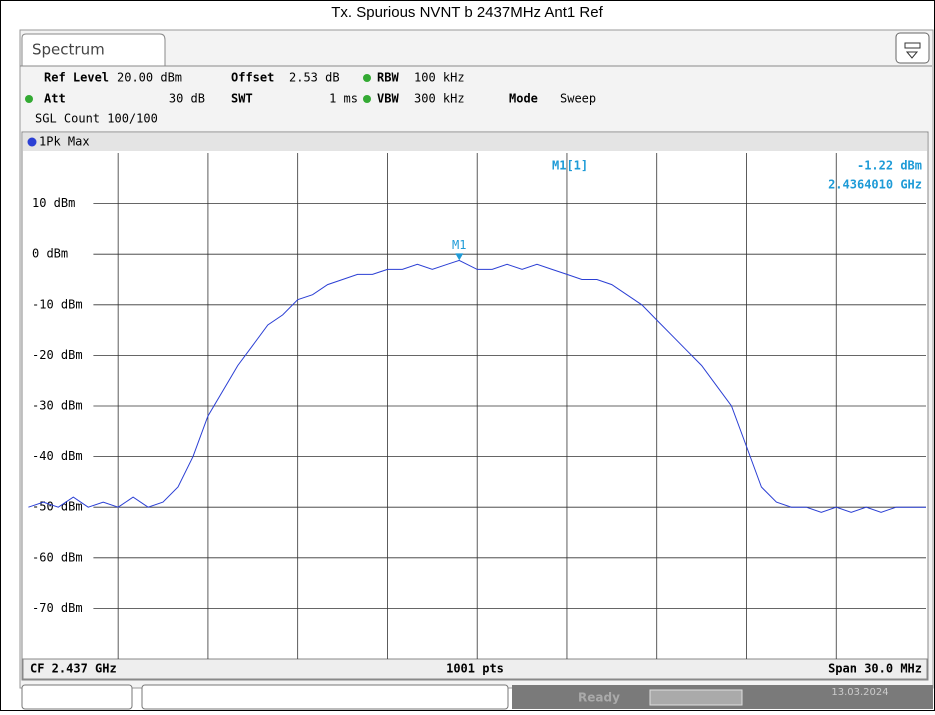 The width and height of the screenshot is (935, 715). Describe the element at coordinates (314, 78) in the screenshot. I see `offset: 2.53 dB` at that location.